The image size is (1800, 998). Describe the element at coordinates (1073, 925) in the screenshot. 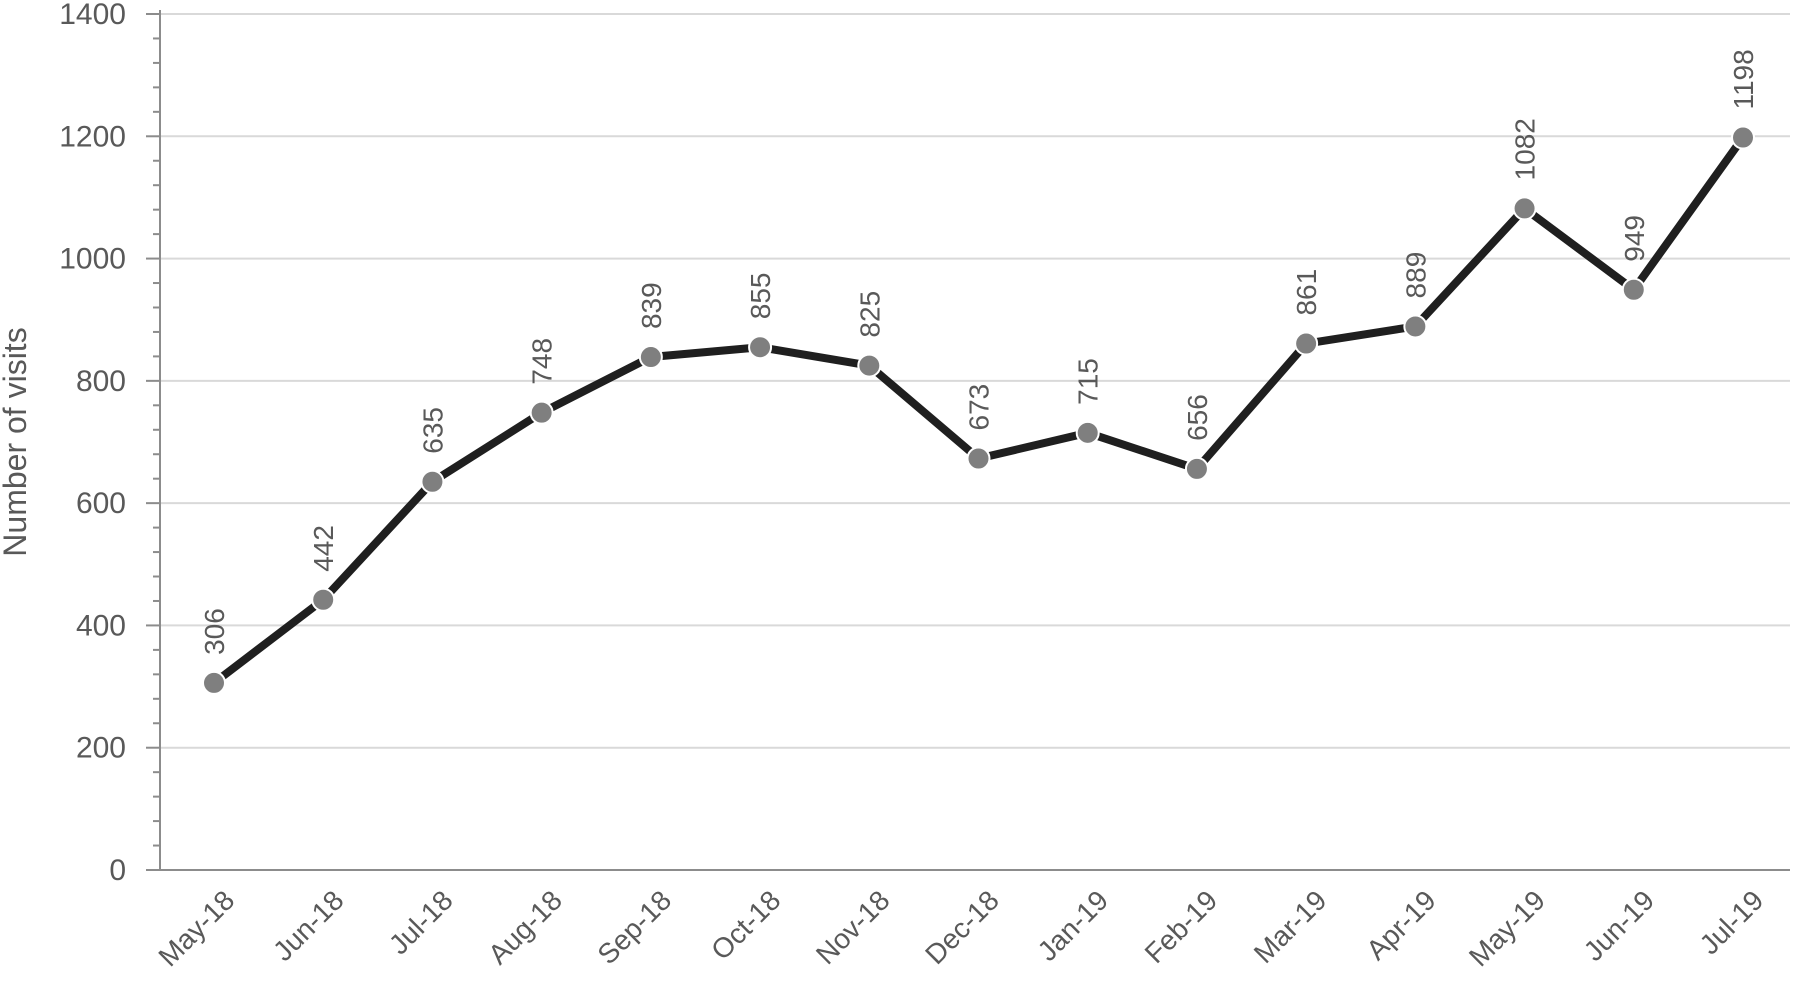

I see `x-tick-label: Jan-19` at that location.